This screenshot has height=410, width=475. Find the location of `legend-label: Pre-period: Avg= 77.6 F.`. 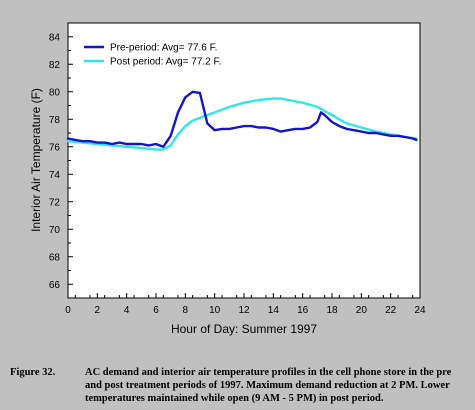

legend-label: Pre-period: Avg= 77.6 F. is located at coordinates (163, 48).